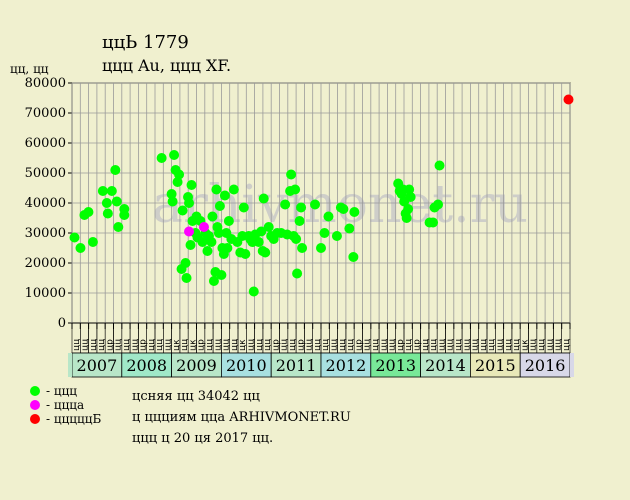 This screenshot has height=500, width=630. Describe the element at coordinates (45, 143) in the screenshot. I see `y-tick-label: 60000` at that location.